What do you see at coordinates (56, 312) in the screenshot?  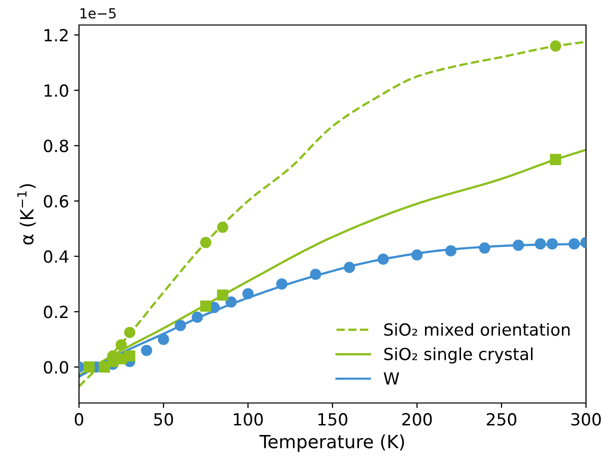 I see `y-tick-label: 0.2` at bounding box center [56, 312].